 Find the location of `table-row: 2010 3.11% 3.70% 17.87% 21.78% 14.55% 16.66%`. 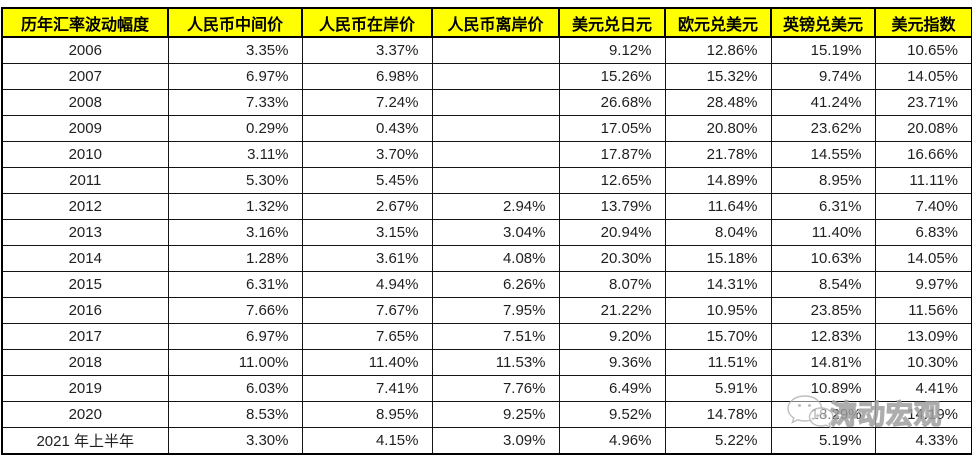

table-row: 2010 3.11% 3.70% 17.87% 21.78% 14.55% 16.66% is located at coordinates (486, 154).